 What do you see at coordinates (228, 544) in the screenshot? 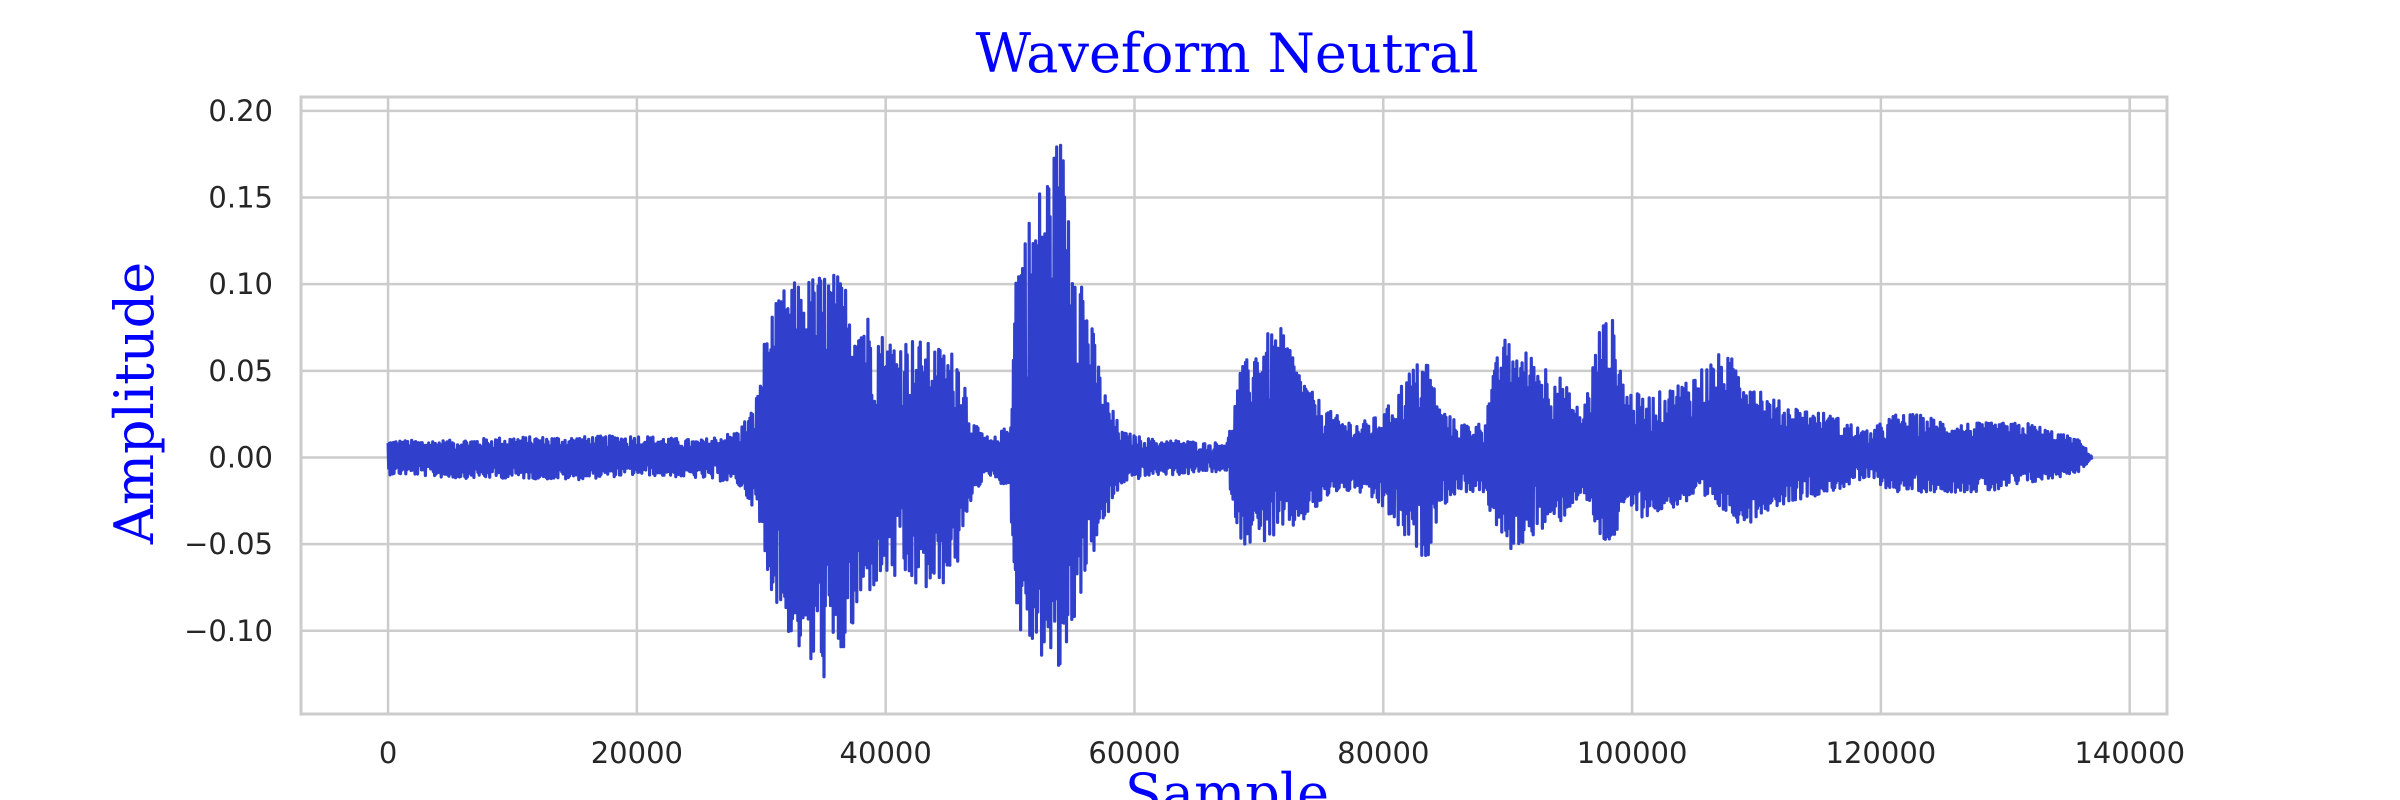
I see `y-tick-label: −0.05` at bounding box center [228, 544].